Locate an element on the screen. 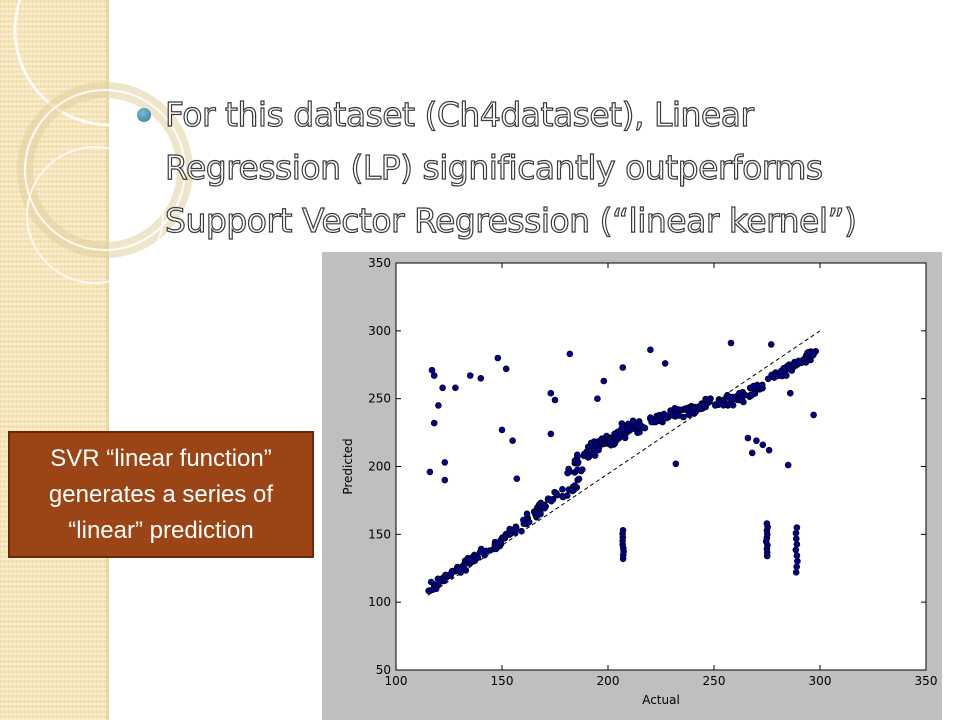  y-axis-label: Predicted is located at coordinates (348, 466).